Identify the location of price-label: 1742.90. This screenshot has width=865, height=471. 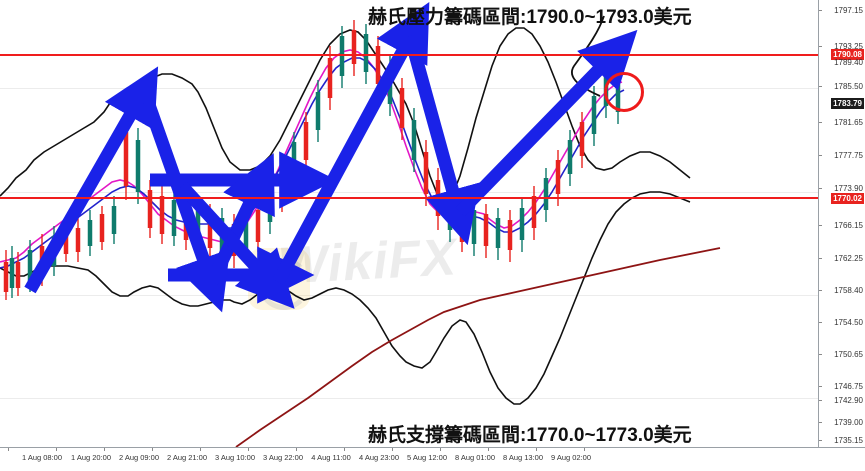
(848, 400).